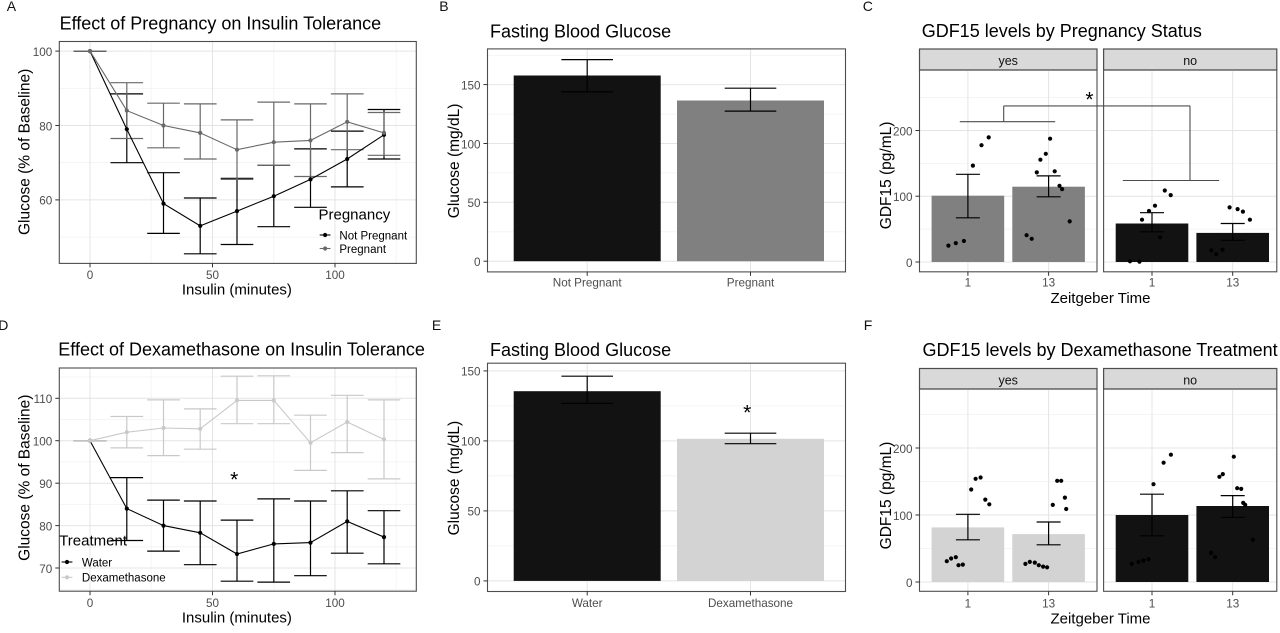 This screenshot has height=633, width=1280. I want to click on svg-text:GDF15 levels by Dexamethasone: GDF15 levels by Dexamethasone Treatment, so click(1100, 350).